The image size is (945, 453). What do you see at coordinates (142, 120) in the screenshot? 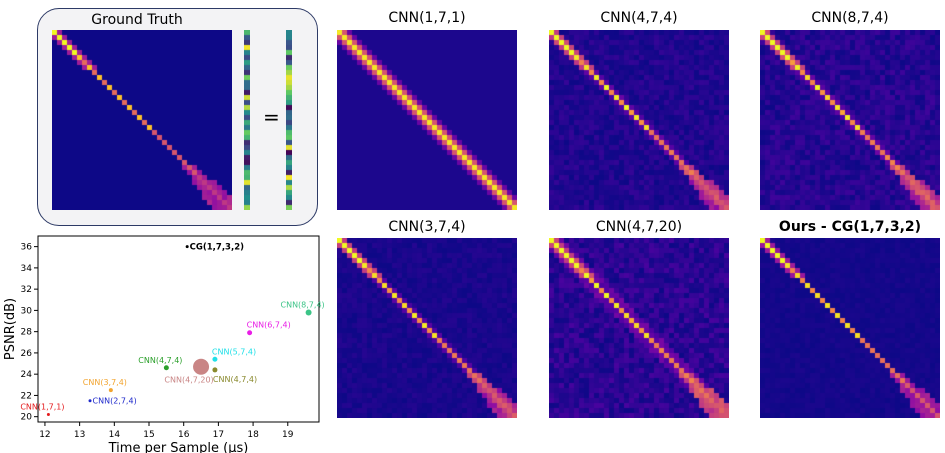
I see `ground-truth-heatmap` at bounding box center [142, 120].